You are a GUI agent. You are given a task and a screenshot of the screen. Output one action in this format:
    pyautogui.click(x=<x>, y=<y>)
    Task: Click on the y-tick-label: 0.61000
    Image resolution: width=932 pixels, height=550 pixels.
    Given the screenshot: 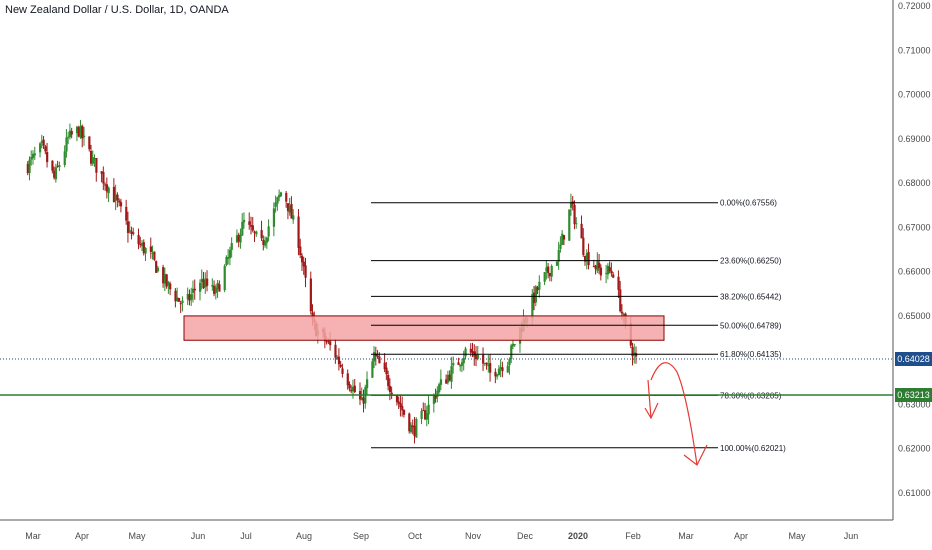 What is the action you would take?
    pyautogui.click(x=914, y=493)
    